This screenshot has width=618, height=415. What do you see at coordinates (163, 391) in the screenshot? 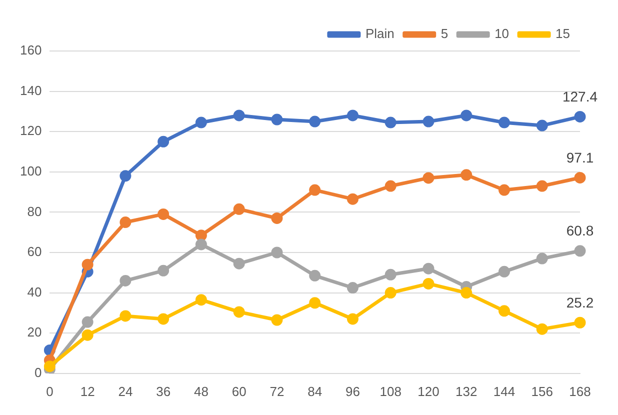
I see `x-tick-label: 36` at bounding box center [163, 391].